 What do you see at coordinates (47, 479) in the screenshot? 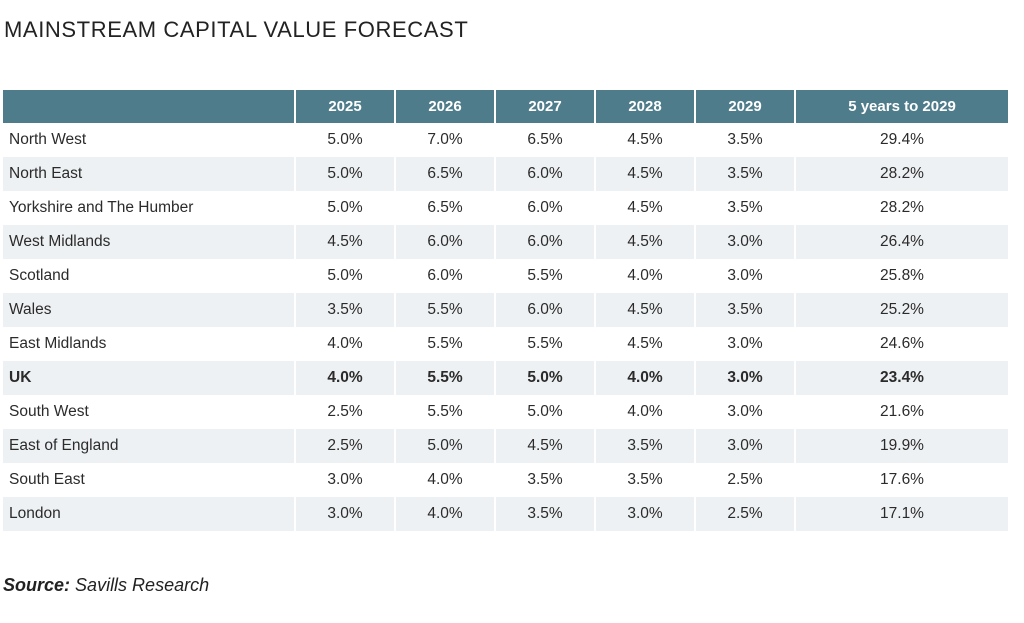
I see `region-name: South East` at bounding box center [47, 479].